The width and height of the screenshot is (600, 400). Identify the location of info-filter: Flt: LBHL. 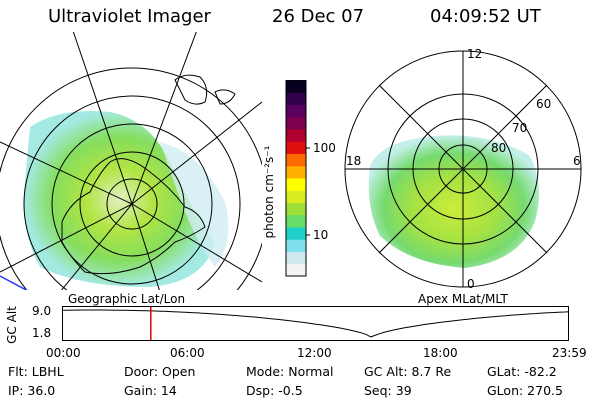
(36, 371).